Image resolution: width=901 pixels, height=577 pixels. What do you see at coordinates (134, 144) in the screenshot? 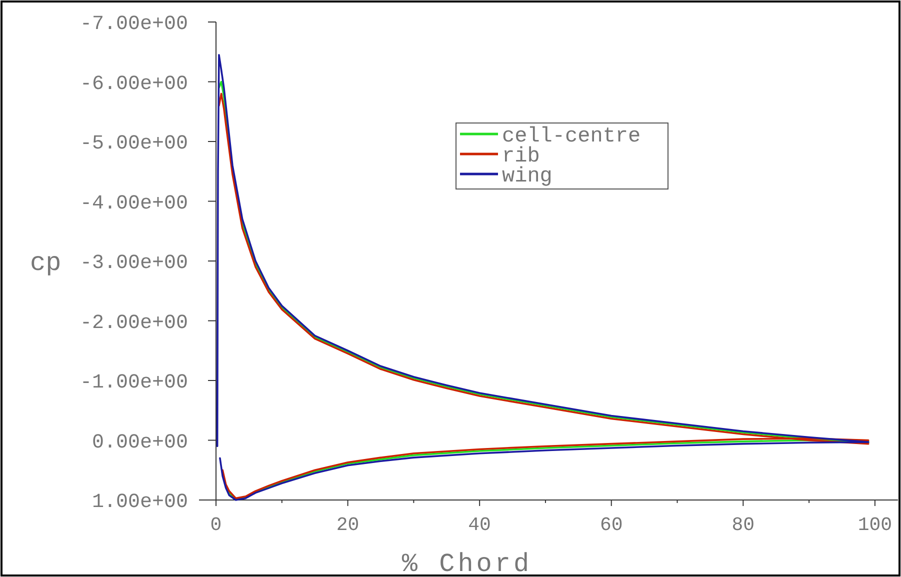
I see `y-tick-label: -5.00e+00` at bounding box center [134, 144].